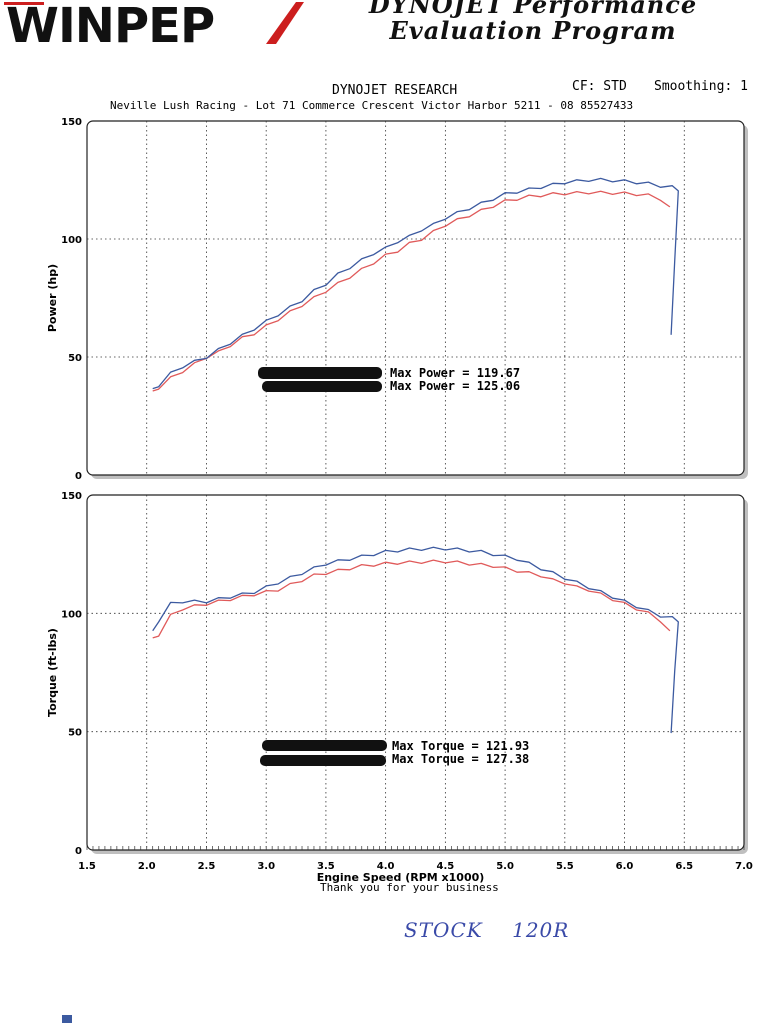 The width and height of the screenshot is (765, 1024). Describe the element at coordinates (625, 866) in the screenshot. I see `x-tick-label: 6.0` at that location.